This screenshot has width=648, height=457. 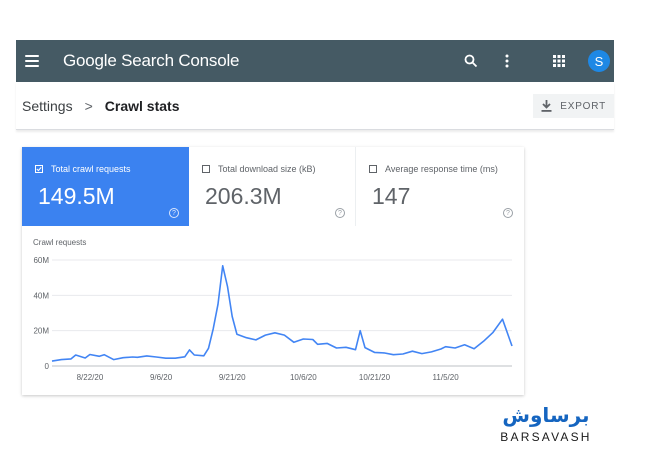 What do you see at coordinates (439, 186) in the screenshot?
I see `metric-average-response-time: Average response time (ms) 147 ?` at bounding box center [439, 186].